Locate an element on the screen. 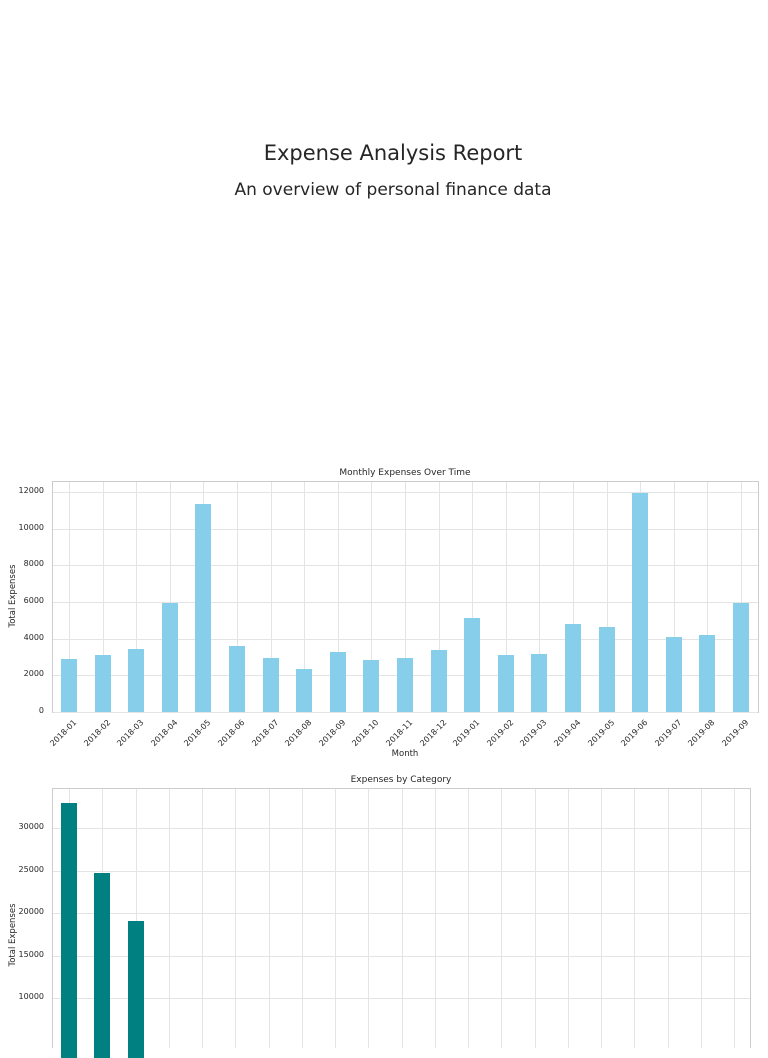 Image resolution: width=768 pixels, height=1058 pixels. y-tick-label: 30000 is located at coordinates (24, 826).